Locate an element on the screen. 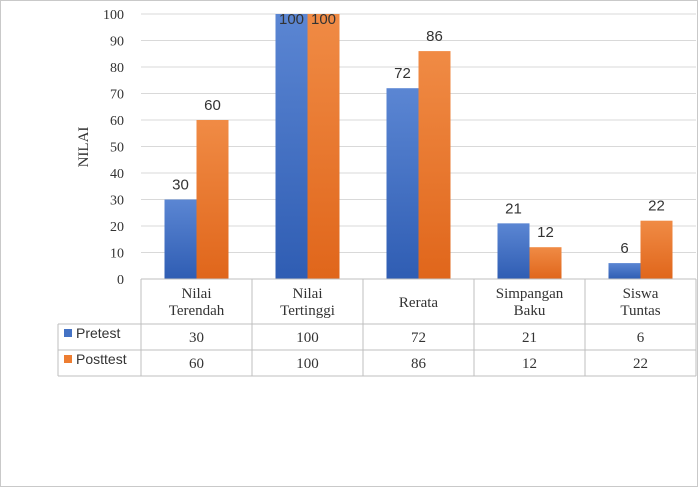  legend-key-posttest is located at coordinates (68, 359).